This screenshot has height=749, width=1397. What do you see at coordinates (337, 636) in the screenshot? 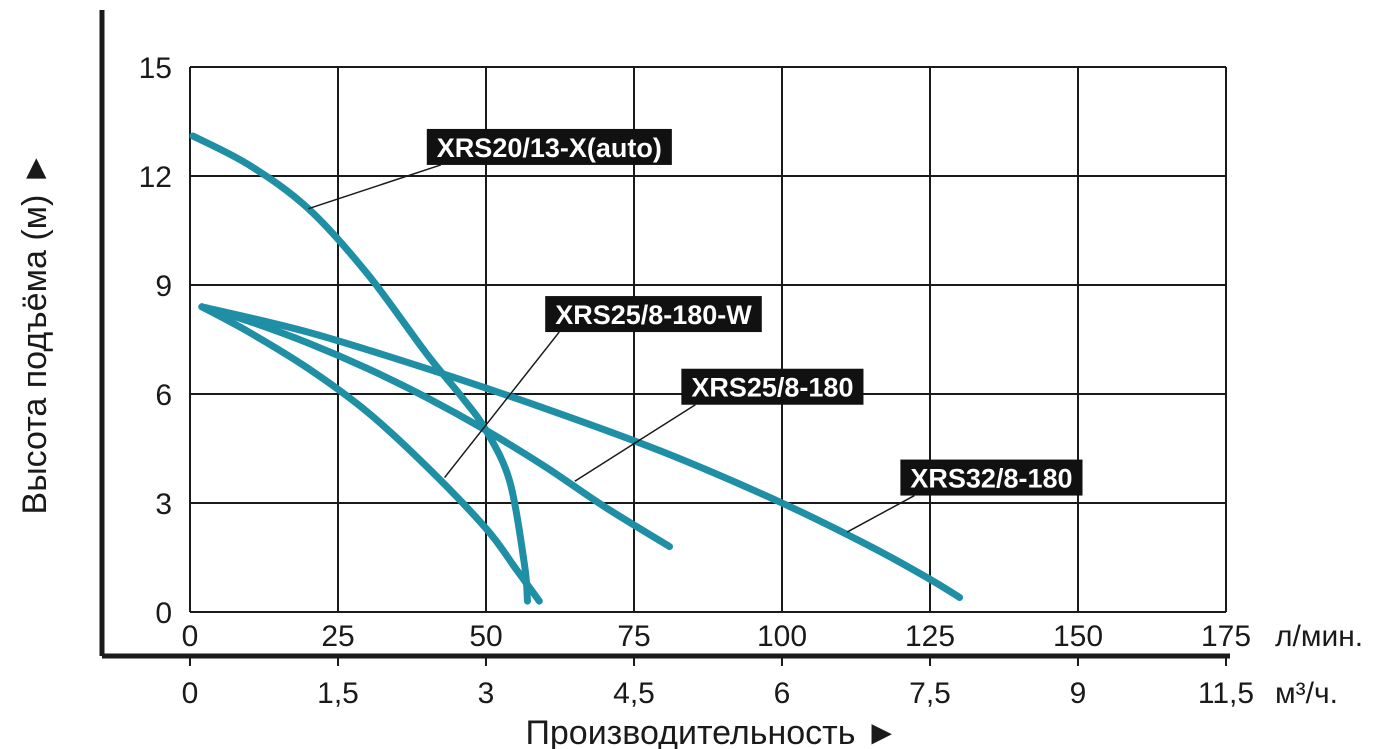
I see `x-tick-label: 25` at bounding box center [337, 636].